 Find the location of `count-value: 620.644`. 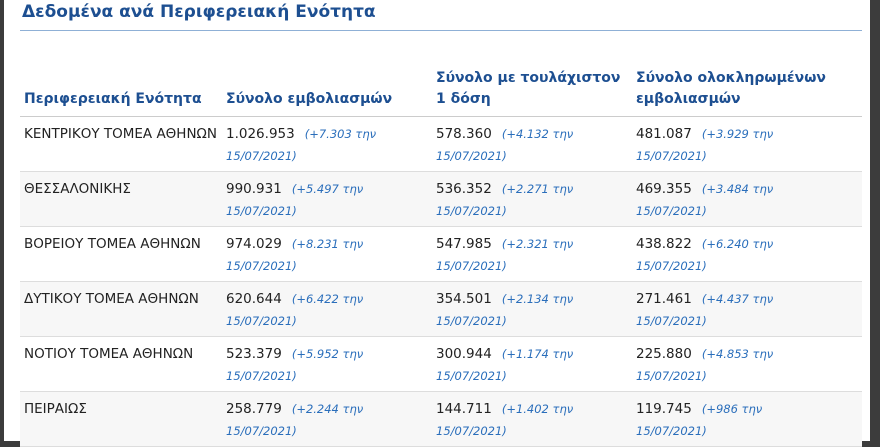

count-value: 620.644 is located at coordinates (254, 299).